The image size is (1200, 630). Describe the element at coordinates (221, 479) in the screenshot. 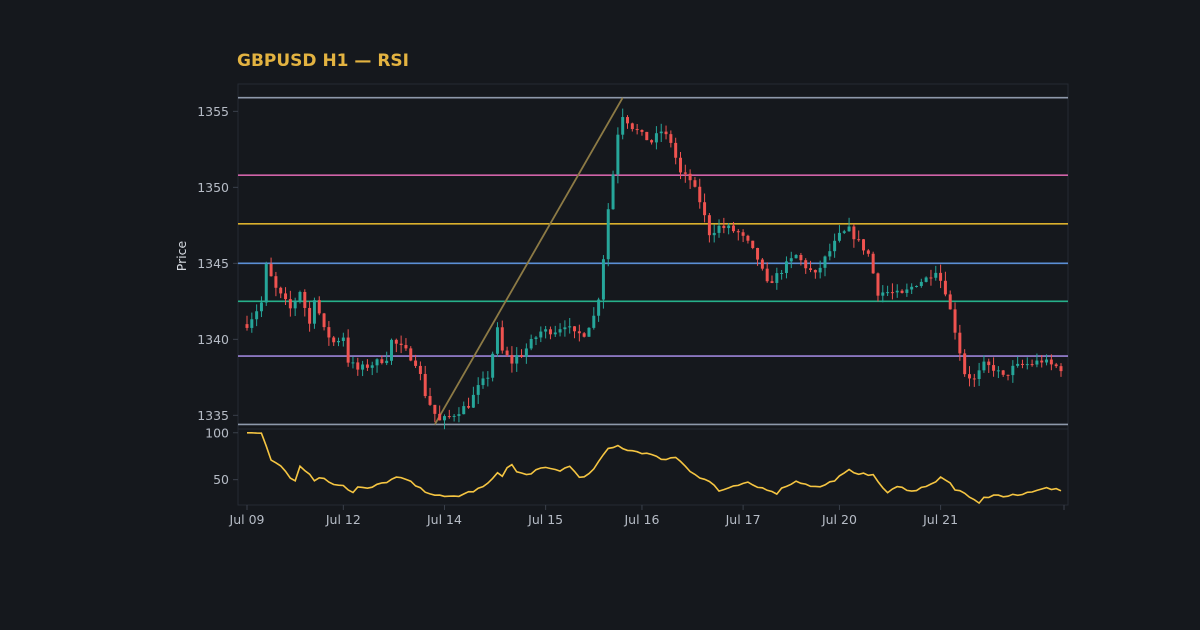

I see `rsi-tick-label: 50` at that location.